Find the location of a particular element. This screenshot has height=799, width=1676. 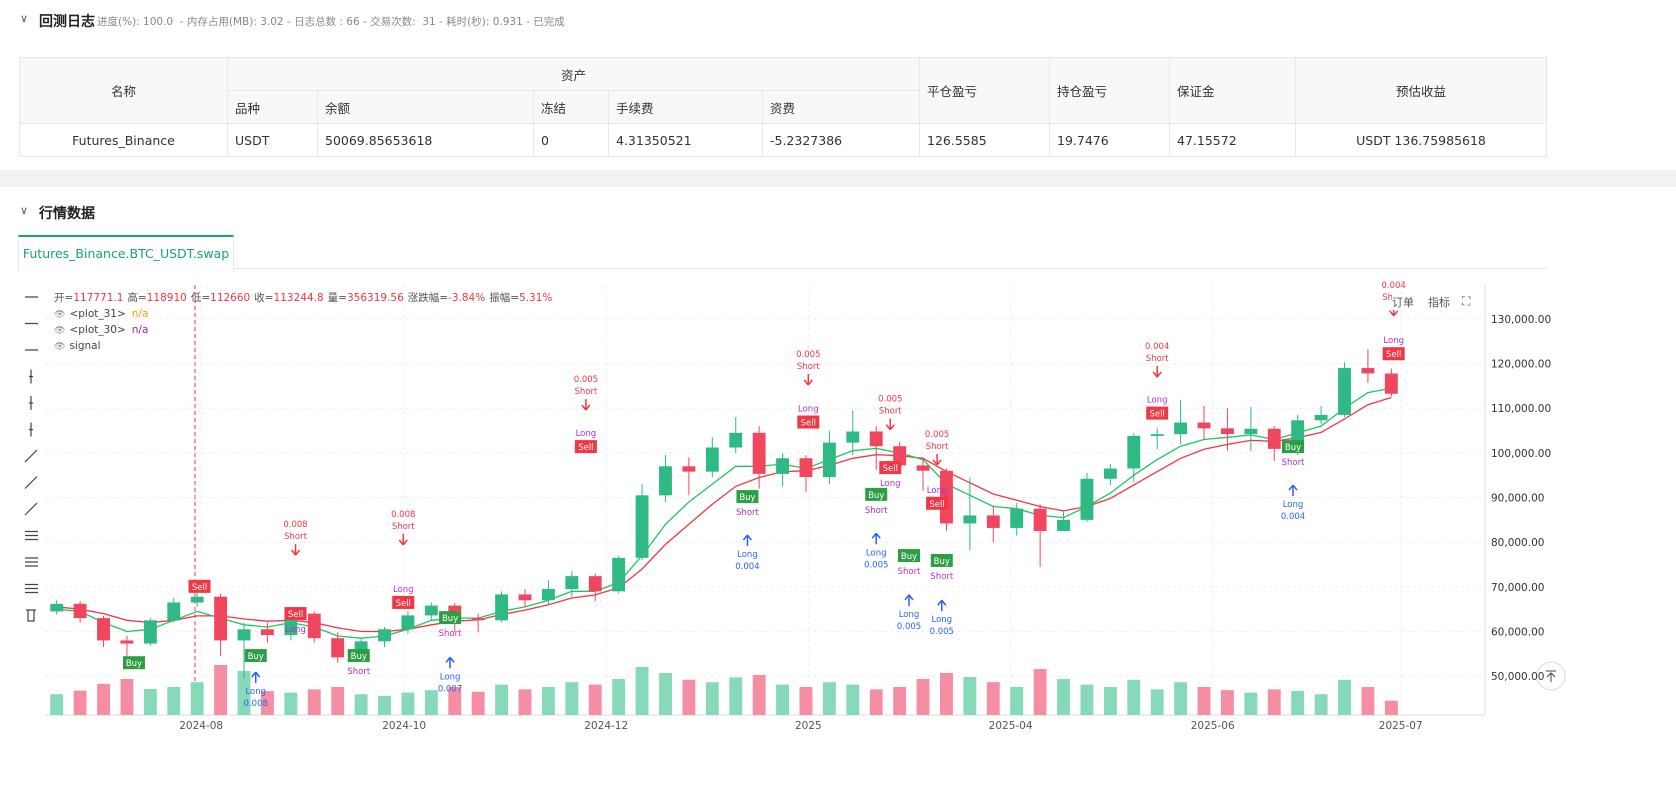

scroll-top-icon is located at coordinates (1551, 676).